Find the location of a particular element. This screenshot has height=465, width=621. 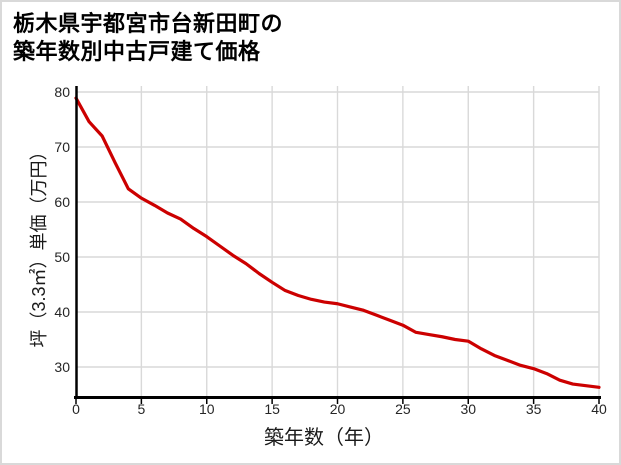

x-tick-label: 0 is located at coordinates (76, 409).